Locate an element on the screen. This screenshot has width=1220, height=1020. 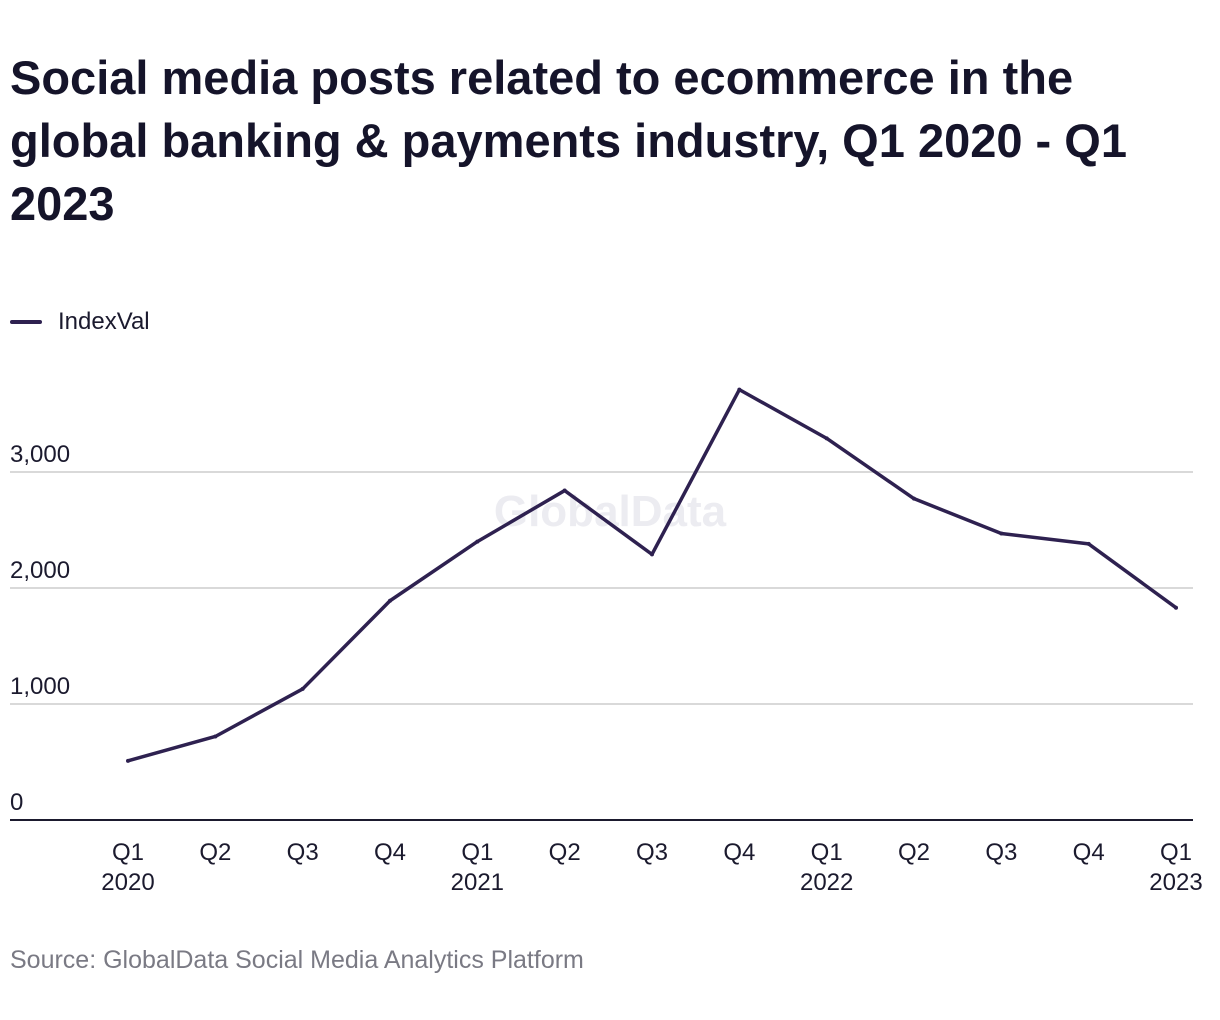
legend-swatch is located at coordinates (26, 322).